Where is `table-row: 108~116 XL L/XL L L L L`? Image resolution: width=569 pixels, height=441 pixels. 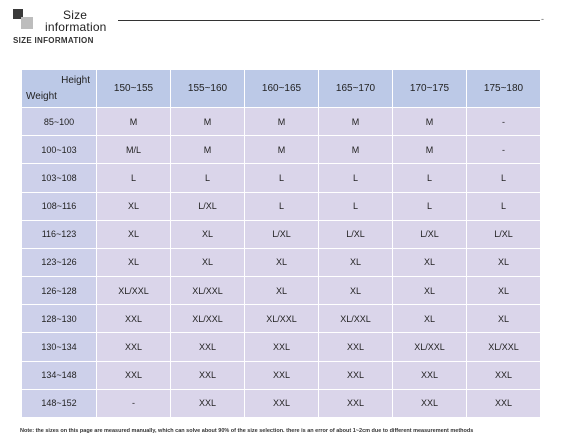
table-row: 108~116 XL L/XL L L L L is located at coordinates (281, 206).